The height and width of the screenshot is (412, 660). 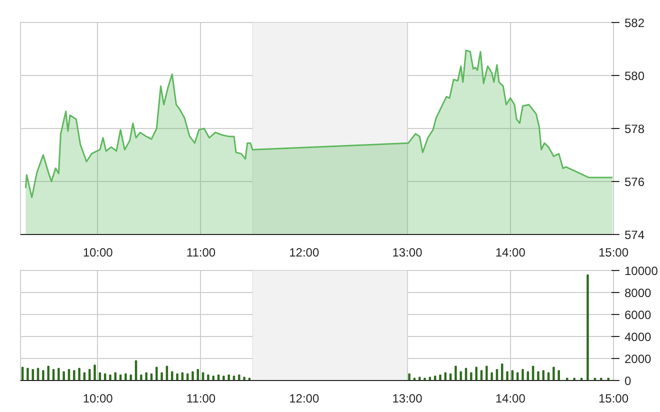 I want to click on y-tick-label: 578, so click(x=634, y=129).